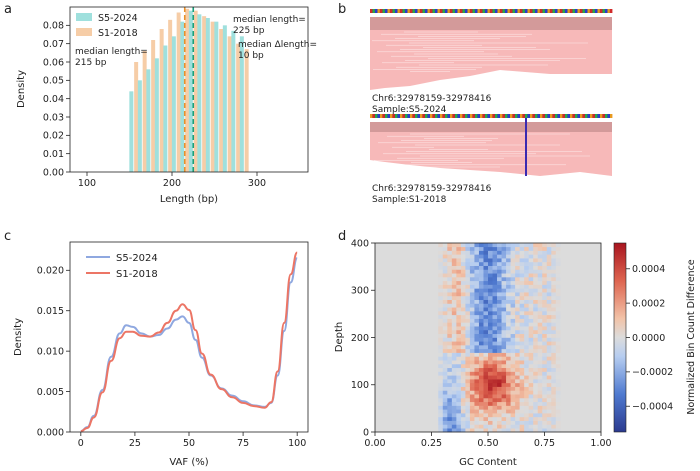 Image resolution: width=700 pixels, height=471 pixels. Describe the element at coordinates (491, 23) in the screenshot. I see `coverage-s5` at that location.